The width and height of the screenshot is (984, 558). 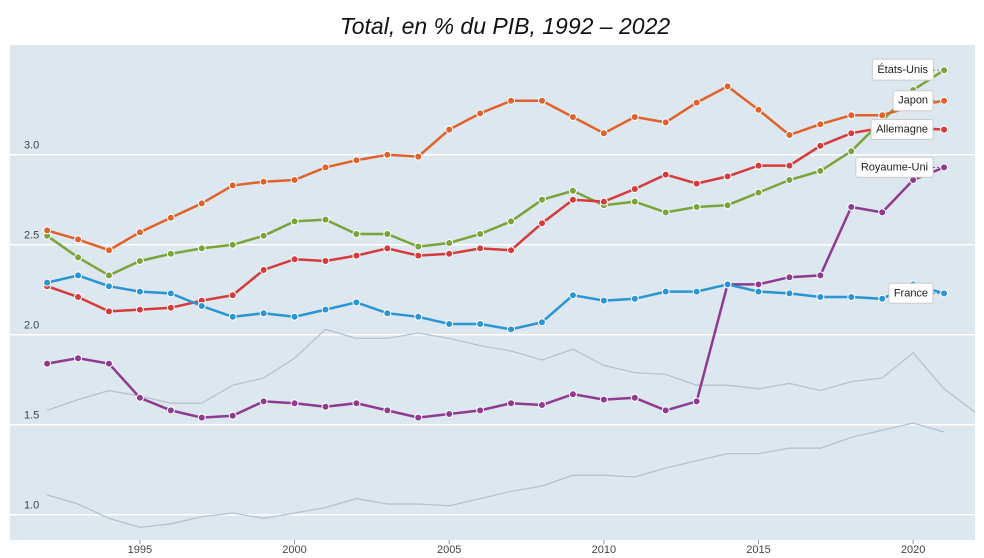 What do you see at coordinates (140, 550) in the screenshot?
I see `x-tick-label: 1995` at bounding box center [140, 550].